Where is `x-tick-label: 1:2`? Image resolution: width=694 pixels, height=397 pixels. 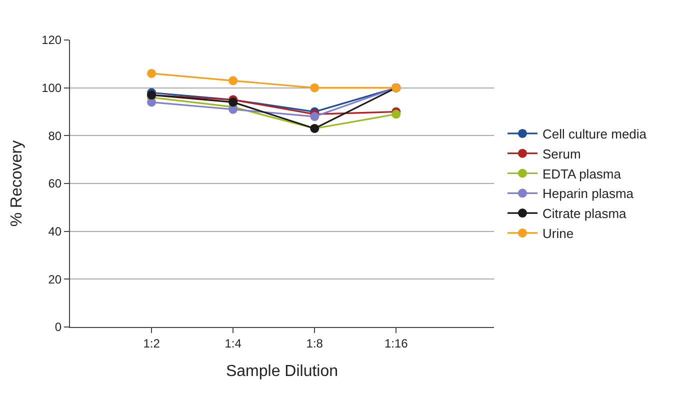 x-tick-label: 1:2 is located at coordinates (151, 343).